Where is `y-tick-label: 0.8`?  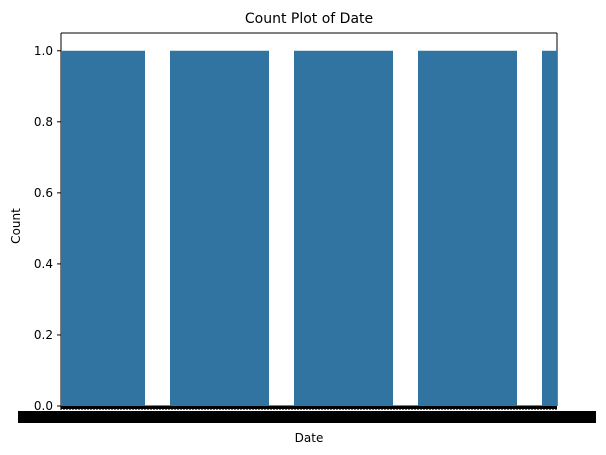 y-tick-label: 0.8 is located at coordinates (43, 122).